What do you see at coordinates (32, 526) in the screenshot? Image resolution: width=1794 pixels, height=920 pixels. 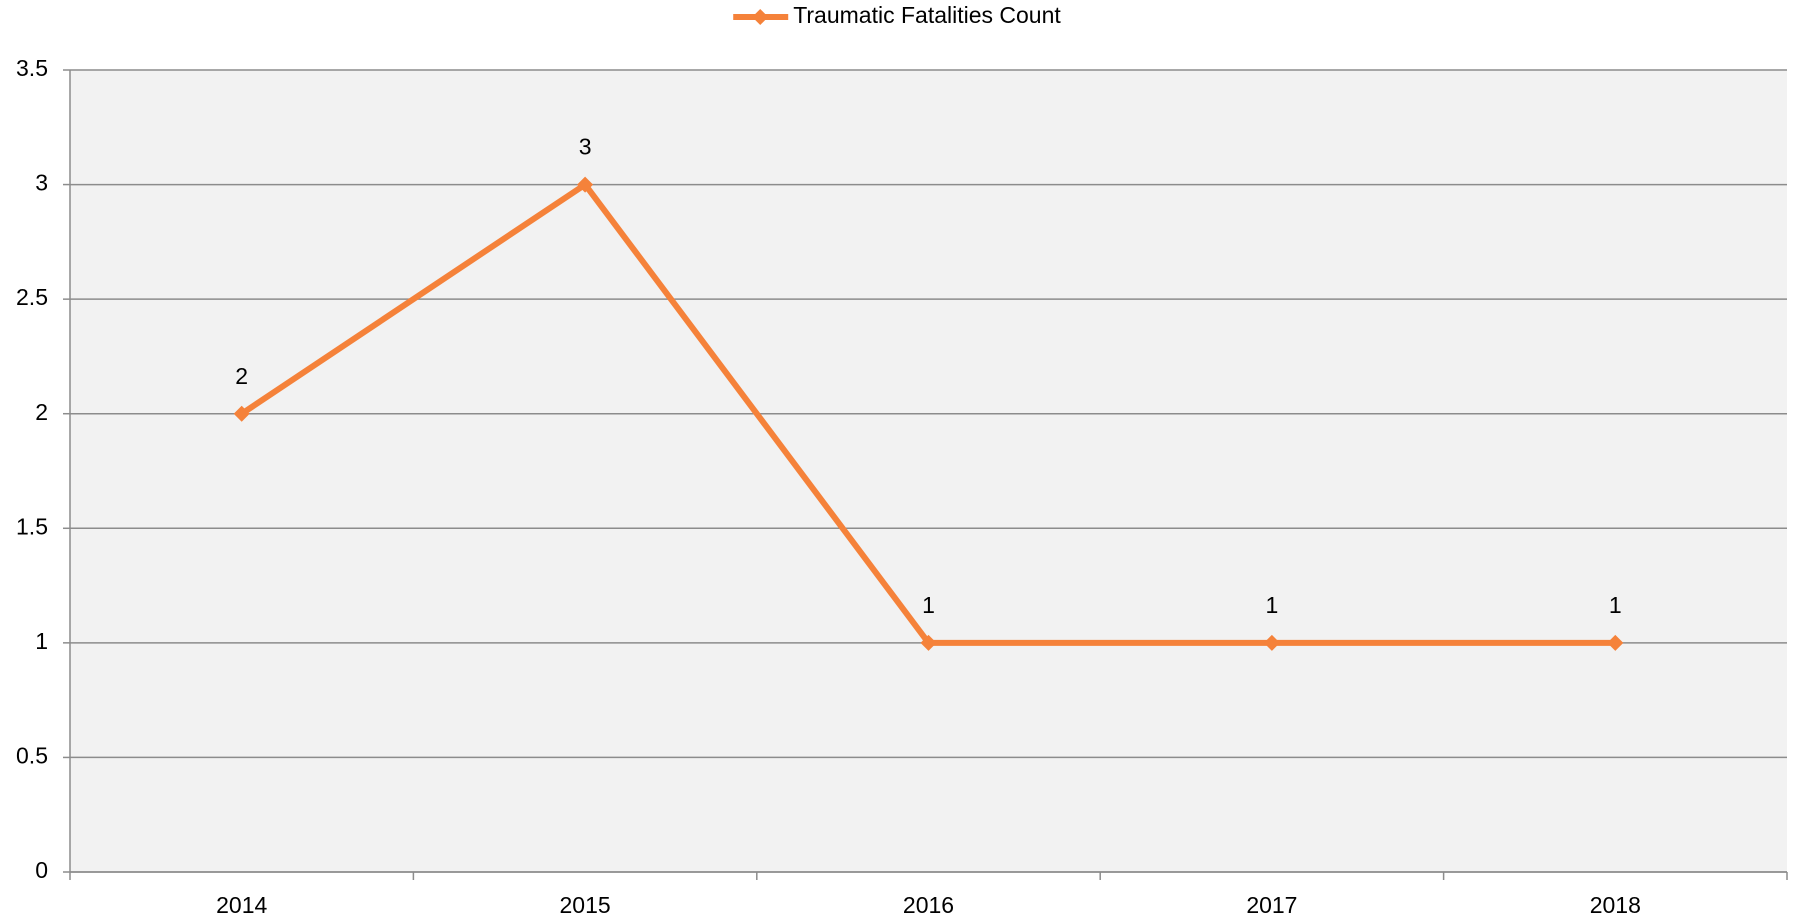 I see `y-tick-label: 1.5` at bounding box center [32, 526].